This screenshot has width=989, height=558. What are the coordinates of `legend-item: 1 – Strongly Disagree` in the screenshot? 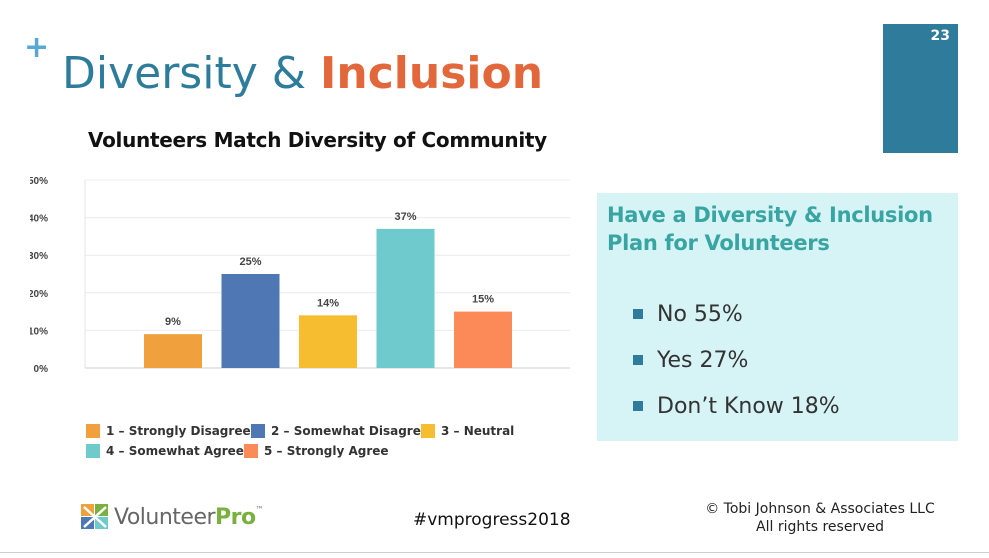 It's located at (168, 431).